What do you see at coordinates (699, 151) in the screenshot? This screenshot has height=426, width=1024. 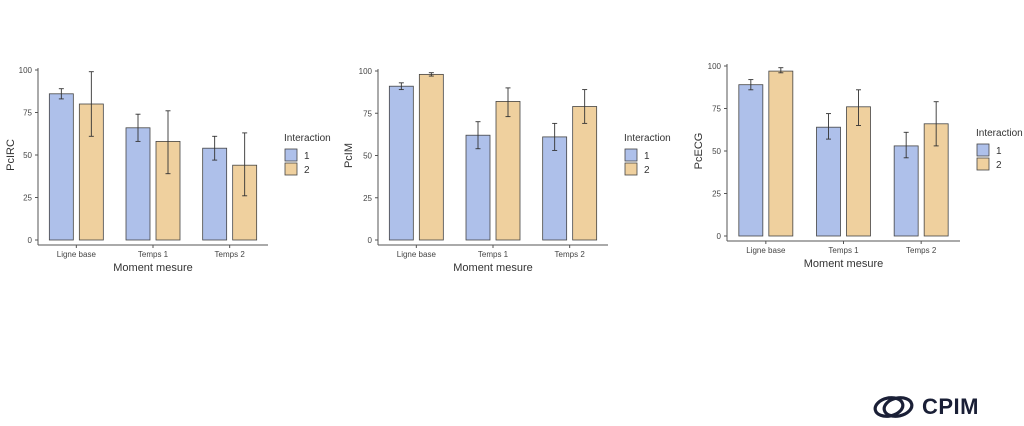 I see `y-axis-title: PcECG` at bounding box center [699, 151].